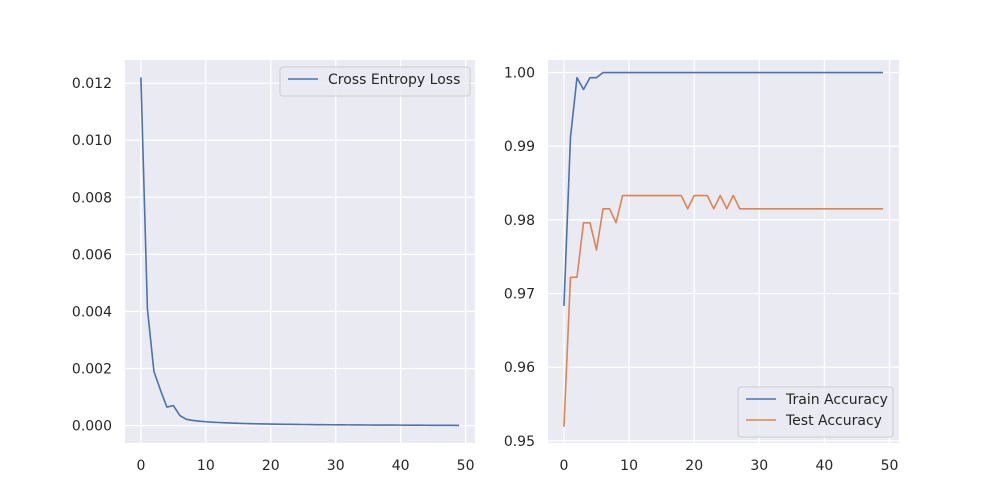 The height and width of the screenshot is (500, 1000). Describe the element at coordinates (519, 74) in the screenshot. I see `y-tick-label: 1.00` at that location.